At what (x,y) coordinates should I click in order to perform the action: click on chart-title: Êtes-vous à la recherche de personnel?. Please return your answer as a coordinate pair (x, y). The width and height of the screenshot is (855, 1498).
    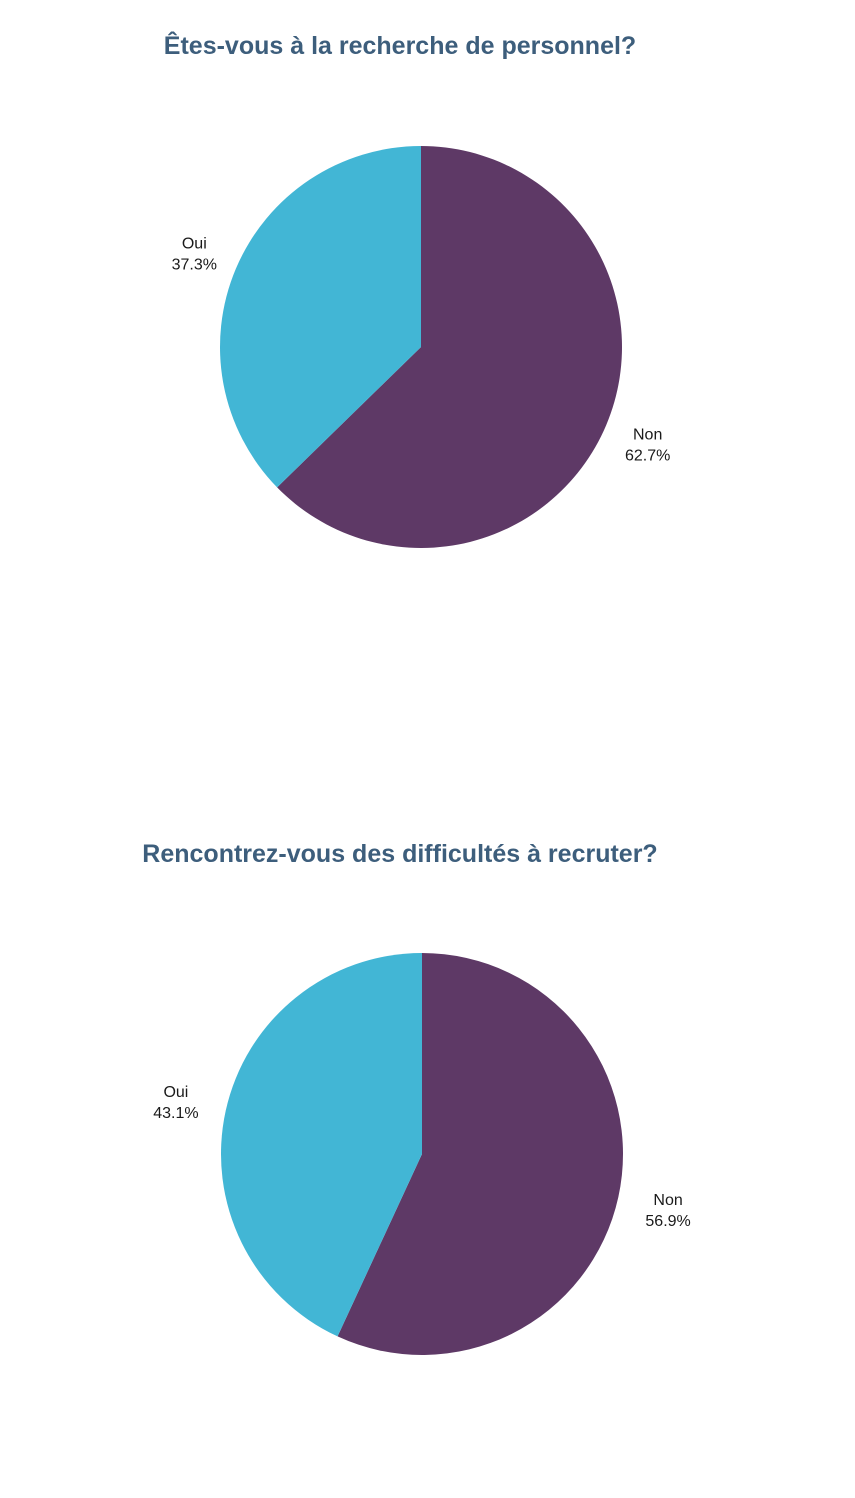
    Looking at the image, I should click on (400, 46).